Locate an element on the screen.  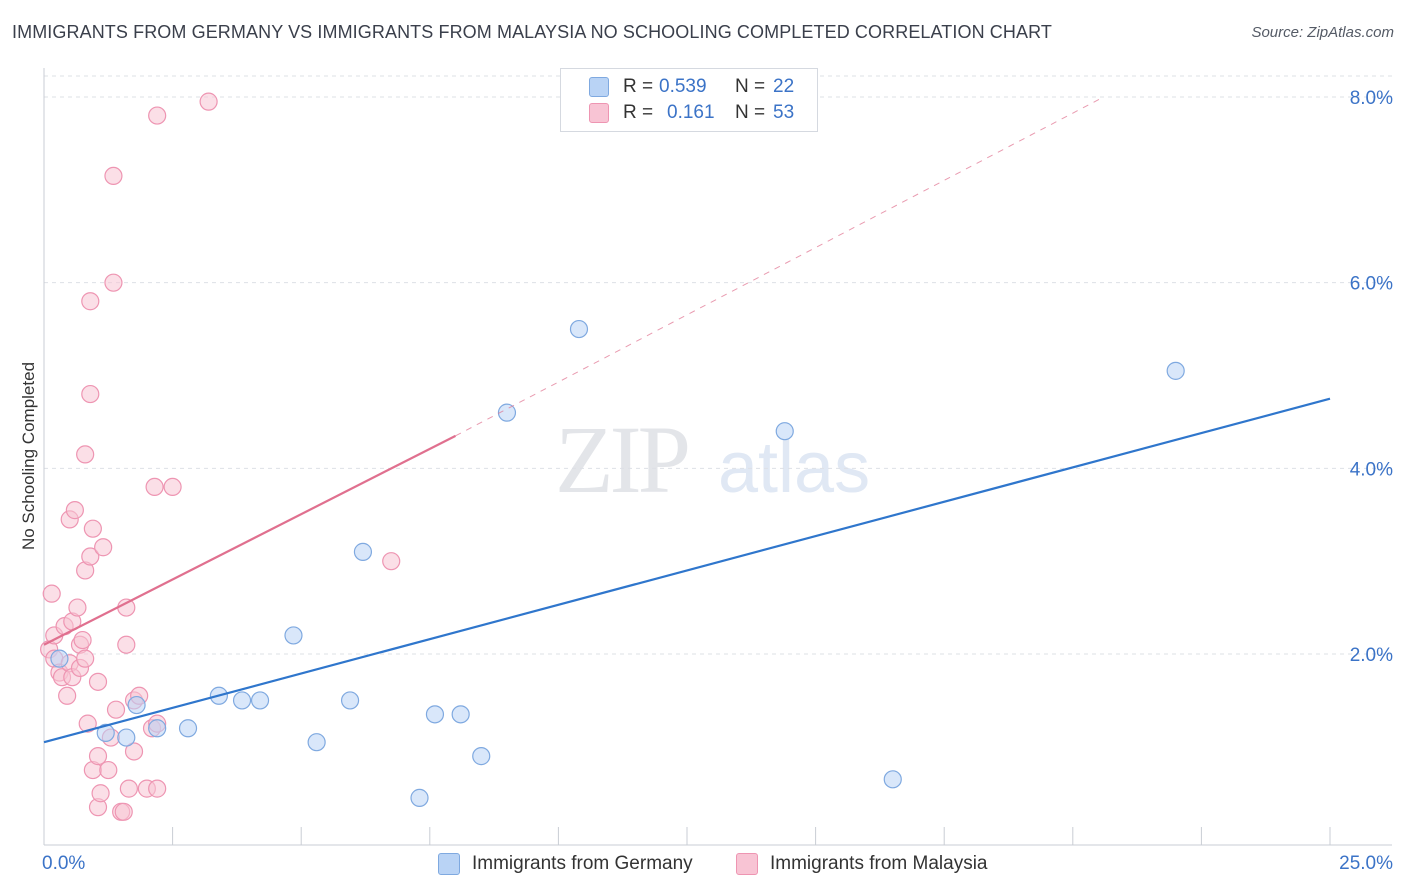
source-label: Source: ZipAtlas.com is located at coordinates (1322, 32).